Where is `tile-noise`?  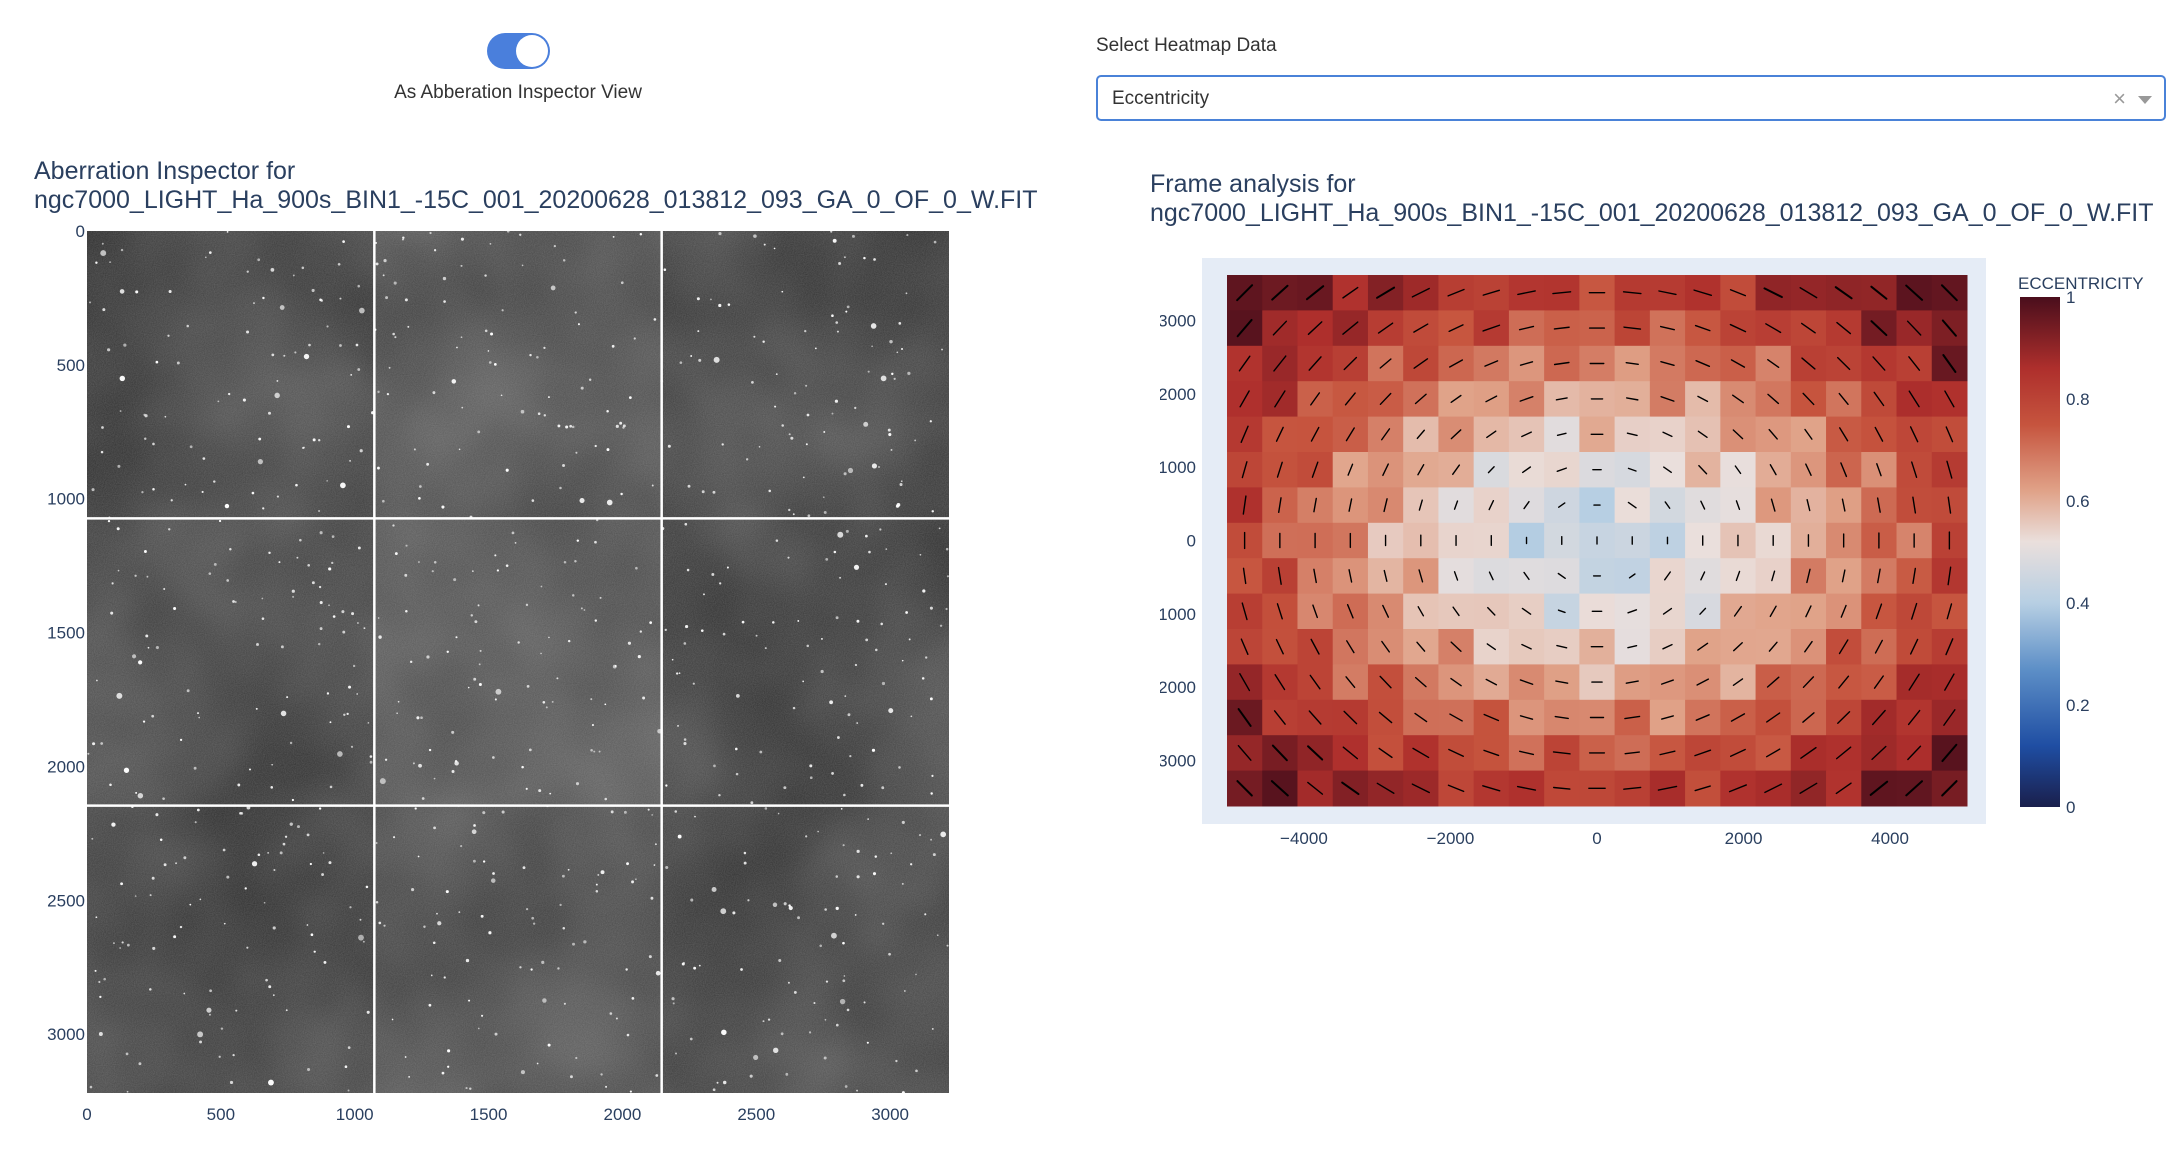
tile-noise is located at coordinates (231, 375).